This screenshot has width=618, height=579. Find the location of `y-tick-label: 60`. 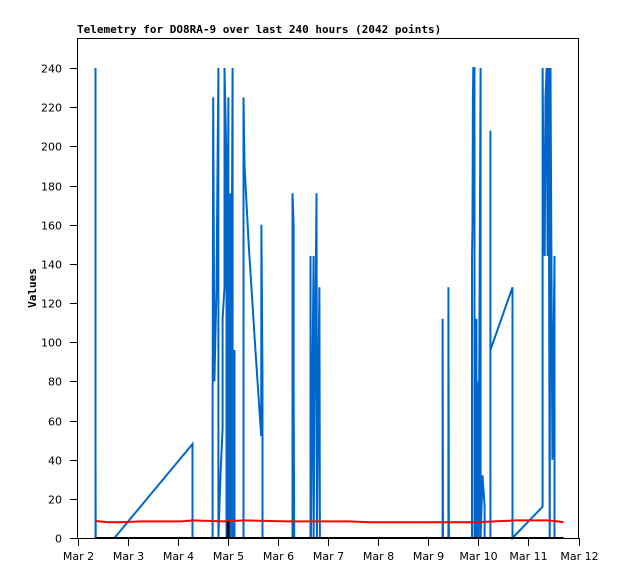

y-tick-label: 60 is located at coordinates (55, 422).